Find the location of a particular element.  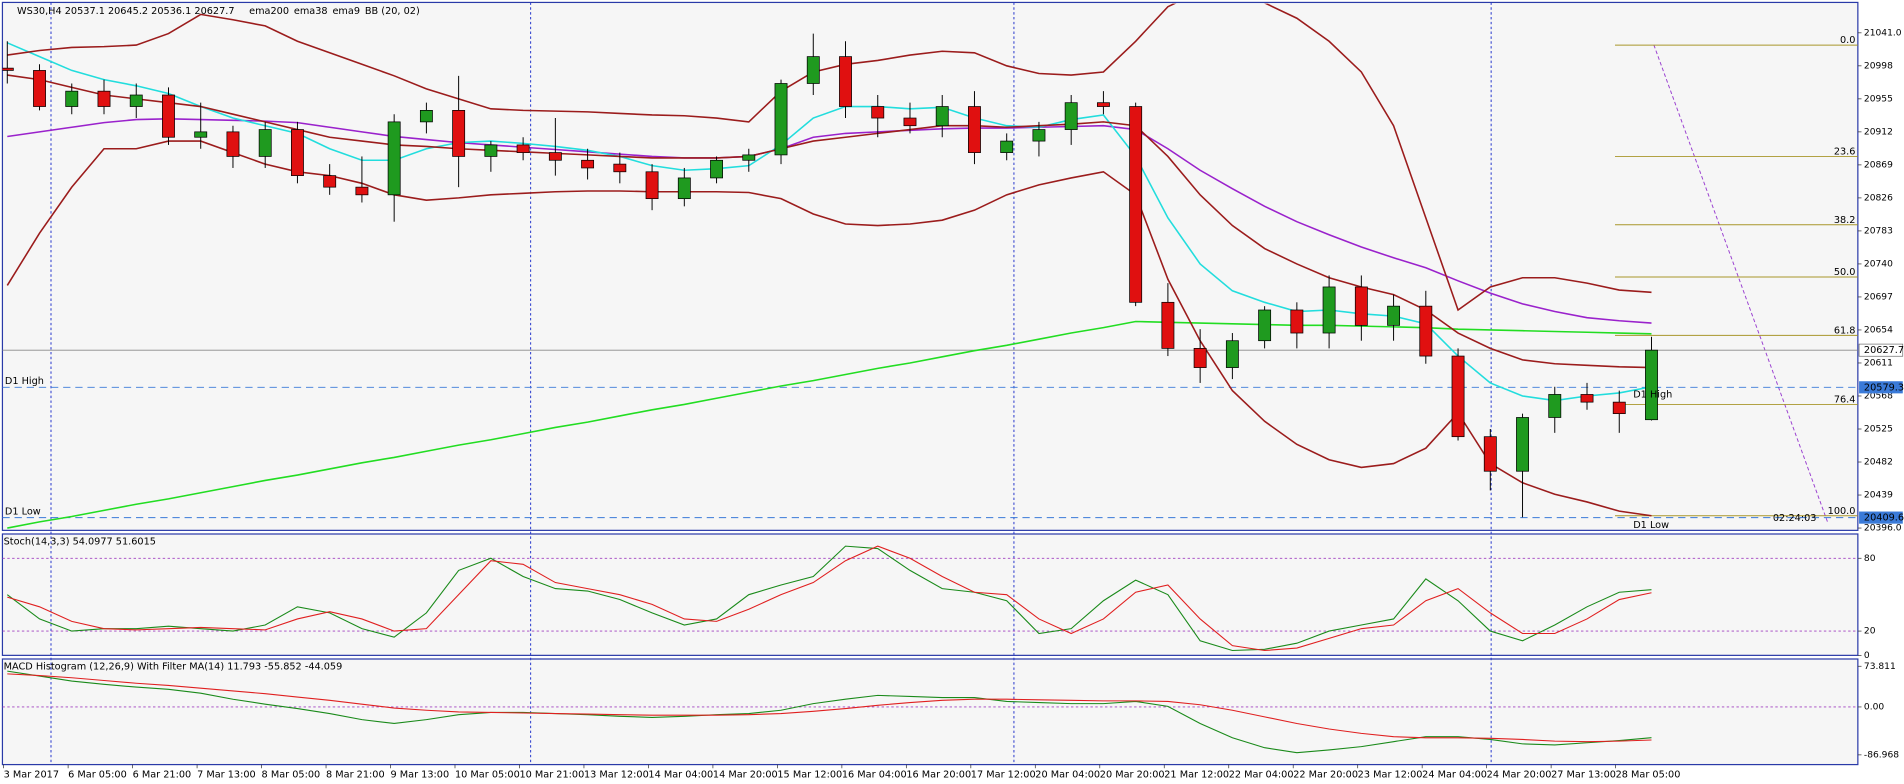

y-tick-label: 20654 is located at coordinates (1878, 330).